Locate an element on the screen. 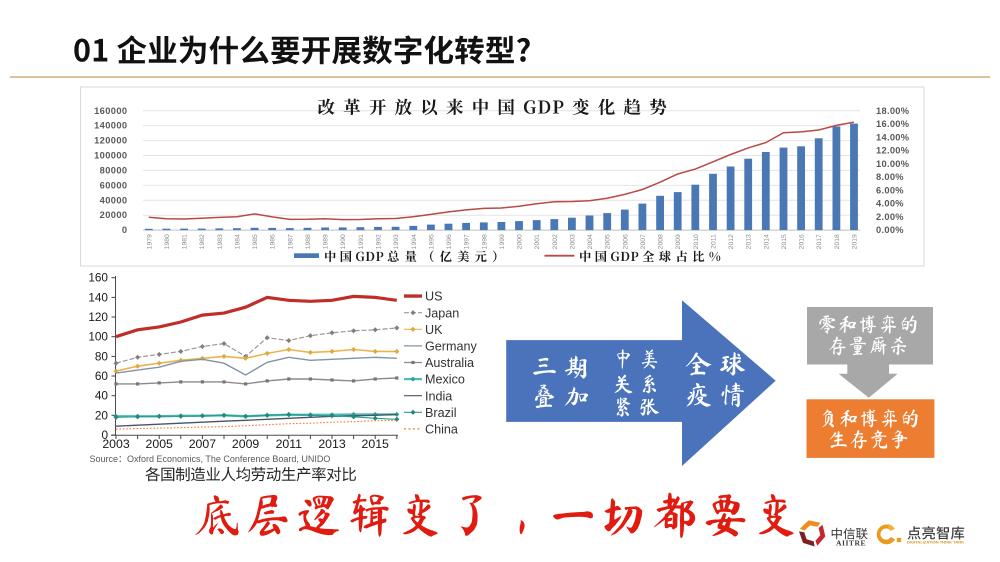  svg-text: 2016 is located at coordinates (802, 241).